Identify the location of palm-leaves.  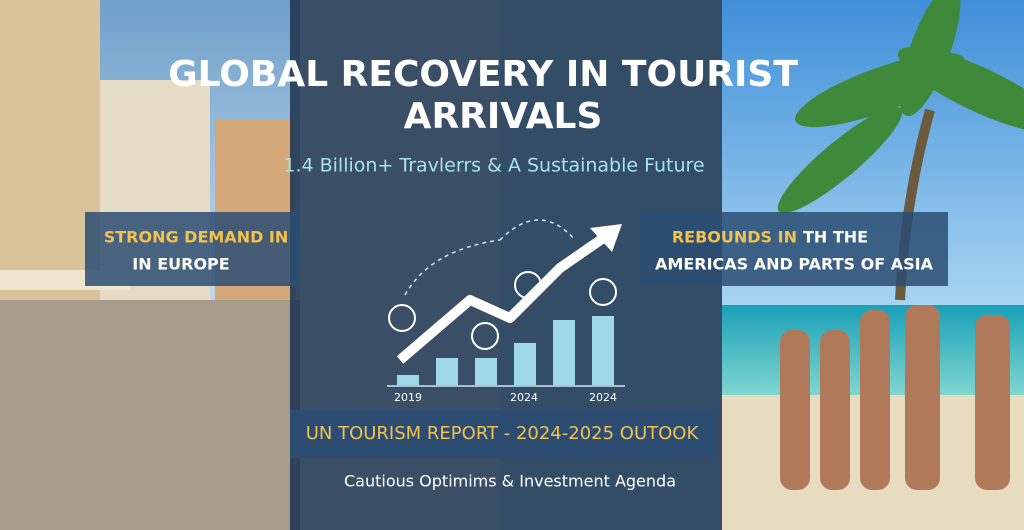
(900, 107).